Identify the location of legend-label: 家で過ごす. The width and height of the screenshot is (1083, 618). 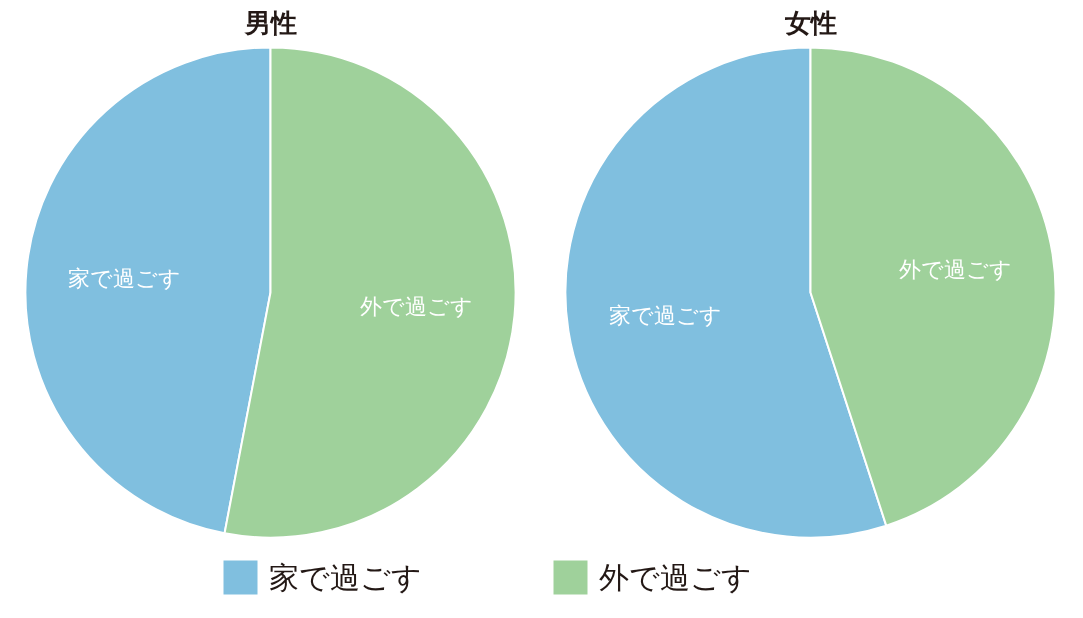
(345, 577).